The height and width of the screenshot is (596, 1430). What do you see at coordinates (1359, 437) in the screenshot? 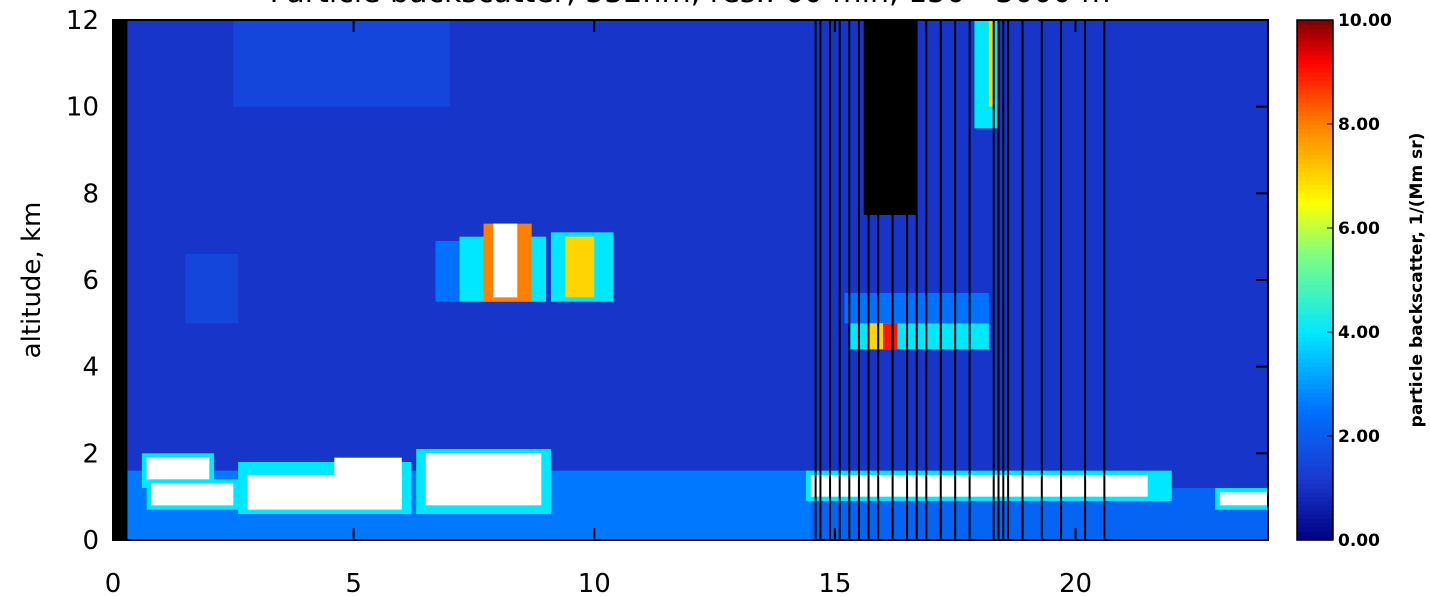
I see `colorbar-tick-label: 2.00` at bounding box center [1359, 437].